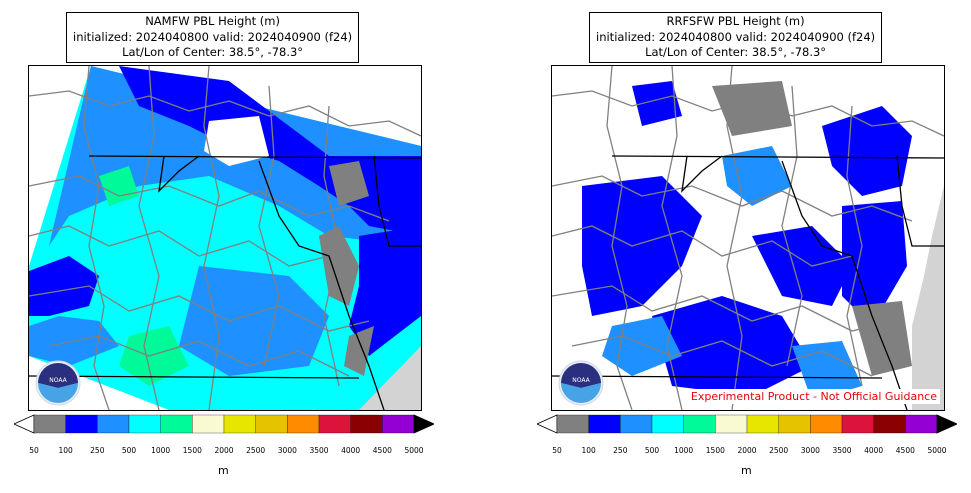 This screenshot has height=493, width=971. Describe the element at coordinates (735, 21) in the screenshot. I see `title-line-1: RRFSFW PBL Height (m)` at that location.